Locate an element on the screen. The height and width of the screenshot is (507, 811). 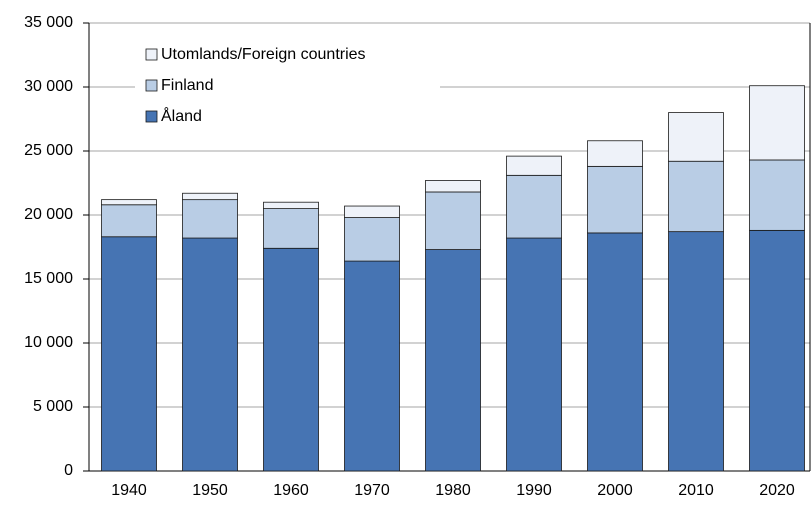
y-tick-label: 20 000 is located at coordinates (48, 214).